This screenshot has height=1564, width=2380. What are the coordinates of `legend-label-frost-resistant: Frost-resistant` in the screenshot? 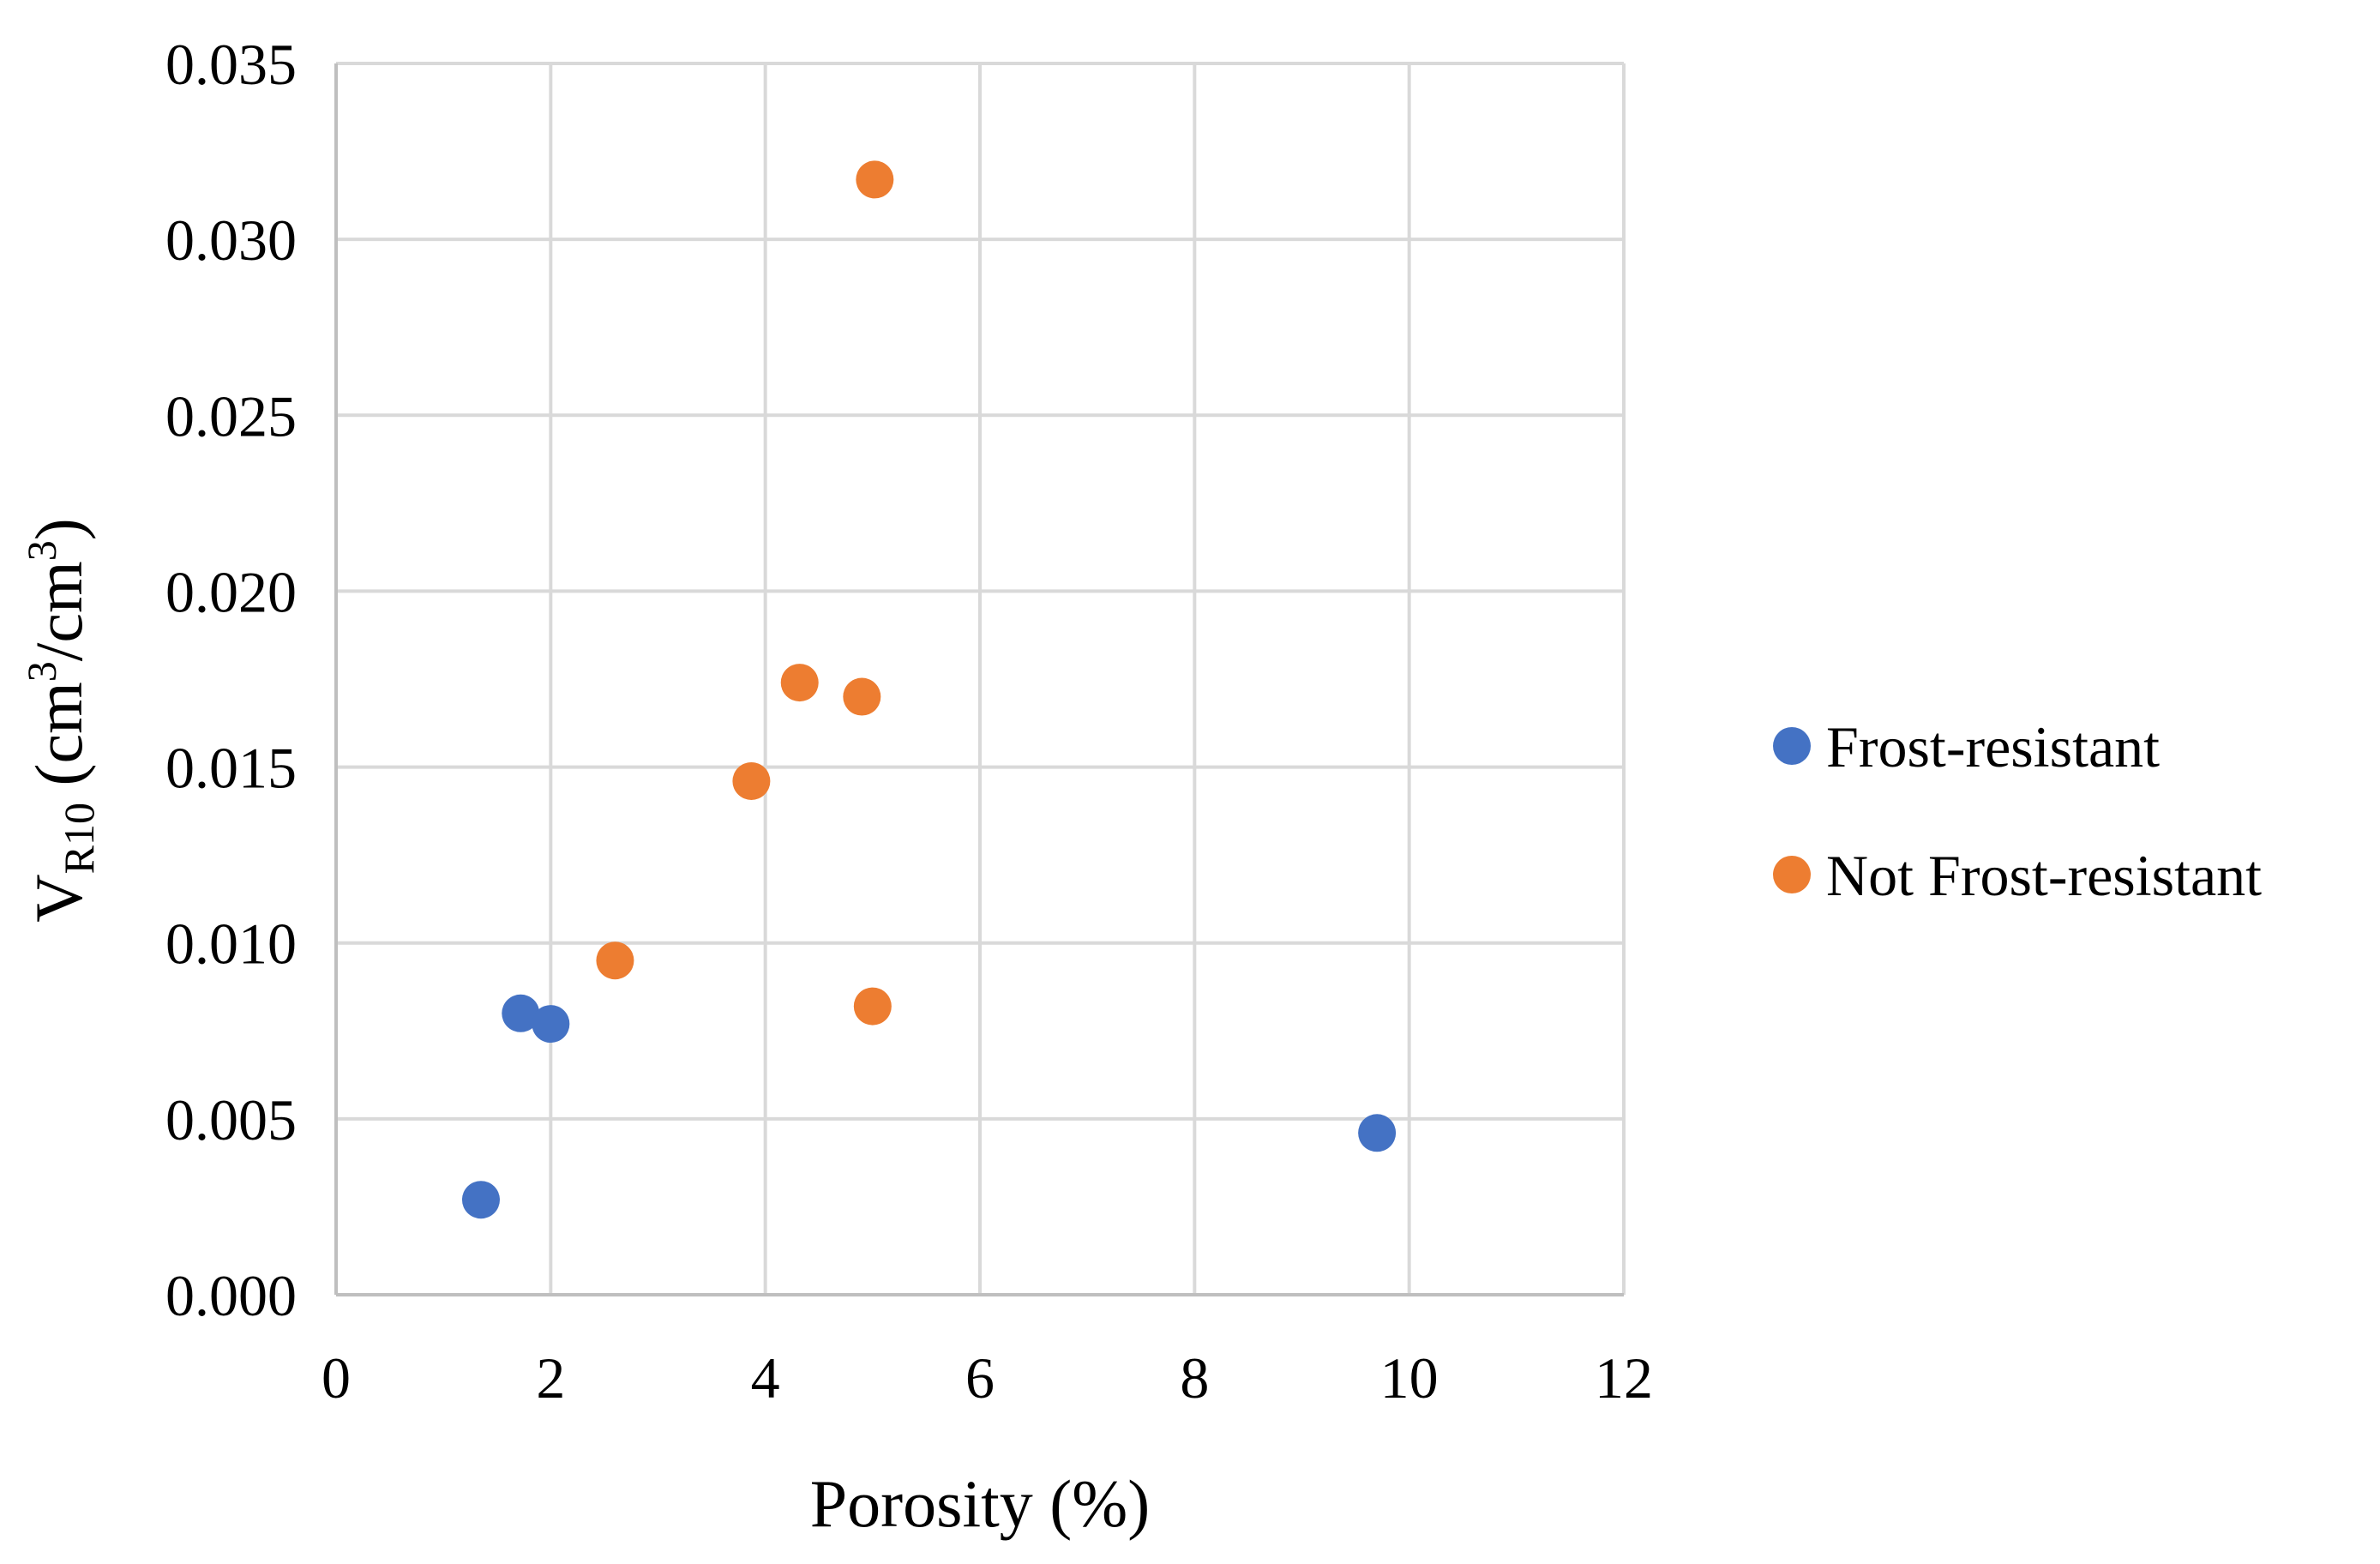 It's located at (1993, 746).